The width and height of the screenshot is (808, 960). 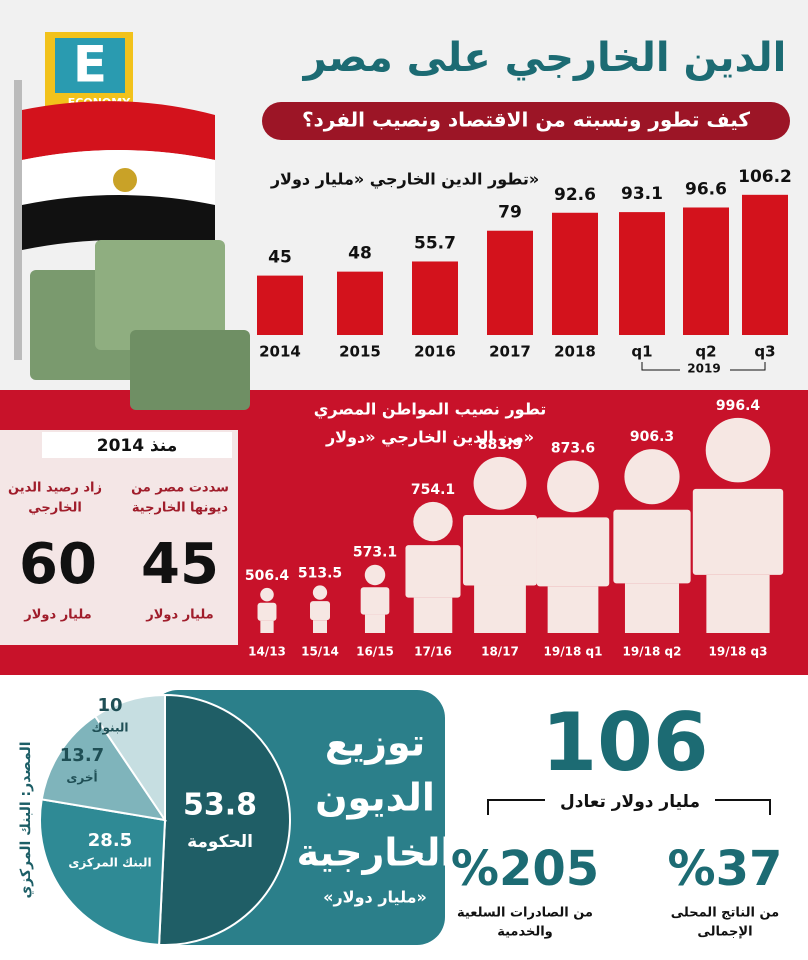 What do you see at coordinates (705, 369) in the screenshot?
I see `group-gap` at bounding box center [705, 369].